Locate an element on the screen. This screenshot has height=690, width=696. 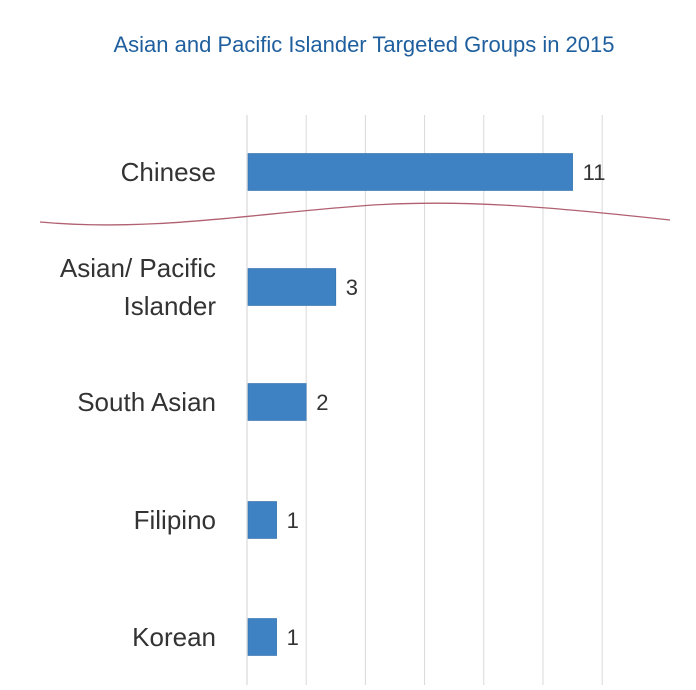
data-label: 11 is located at coordinates (594, 172).